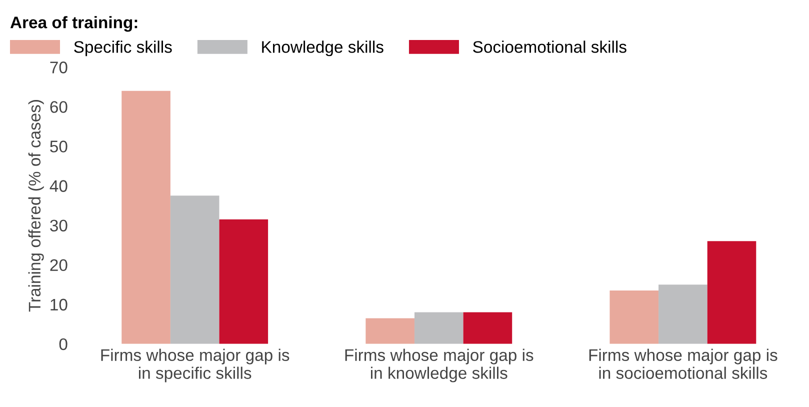 This screenshot has height=407, width=809. What do you see at coordinates (63, 344) in the screenshot?
I see `y-tick-label: 0` at bounding box center [63, 344].